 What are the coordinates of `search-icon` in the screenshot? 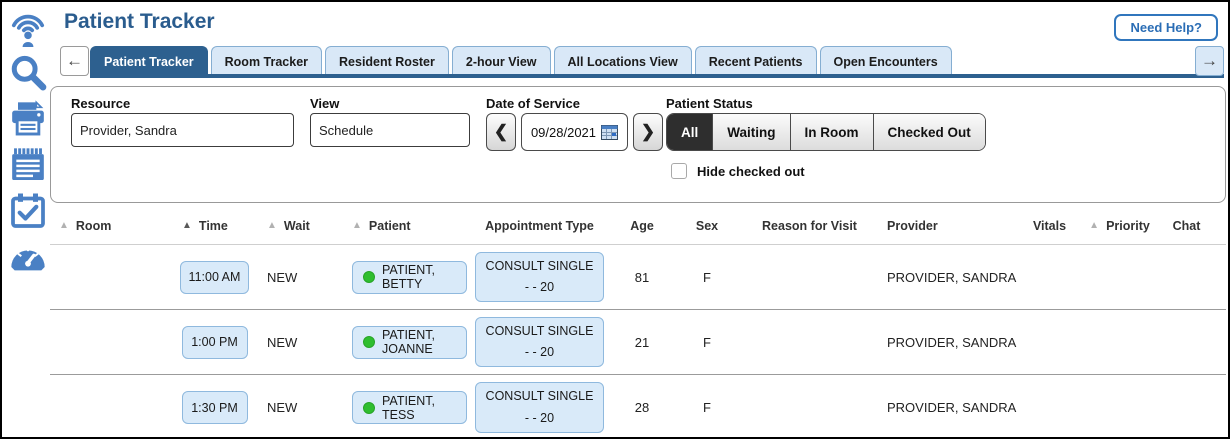 It's located at (28, 72).